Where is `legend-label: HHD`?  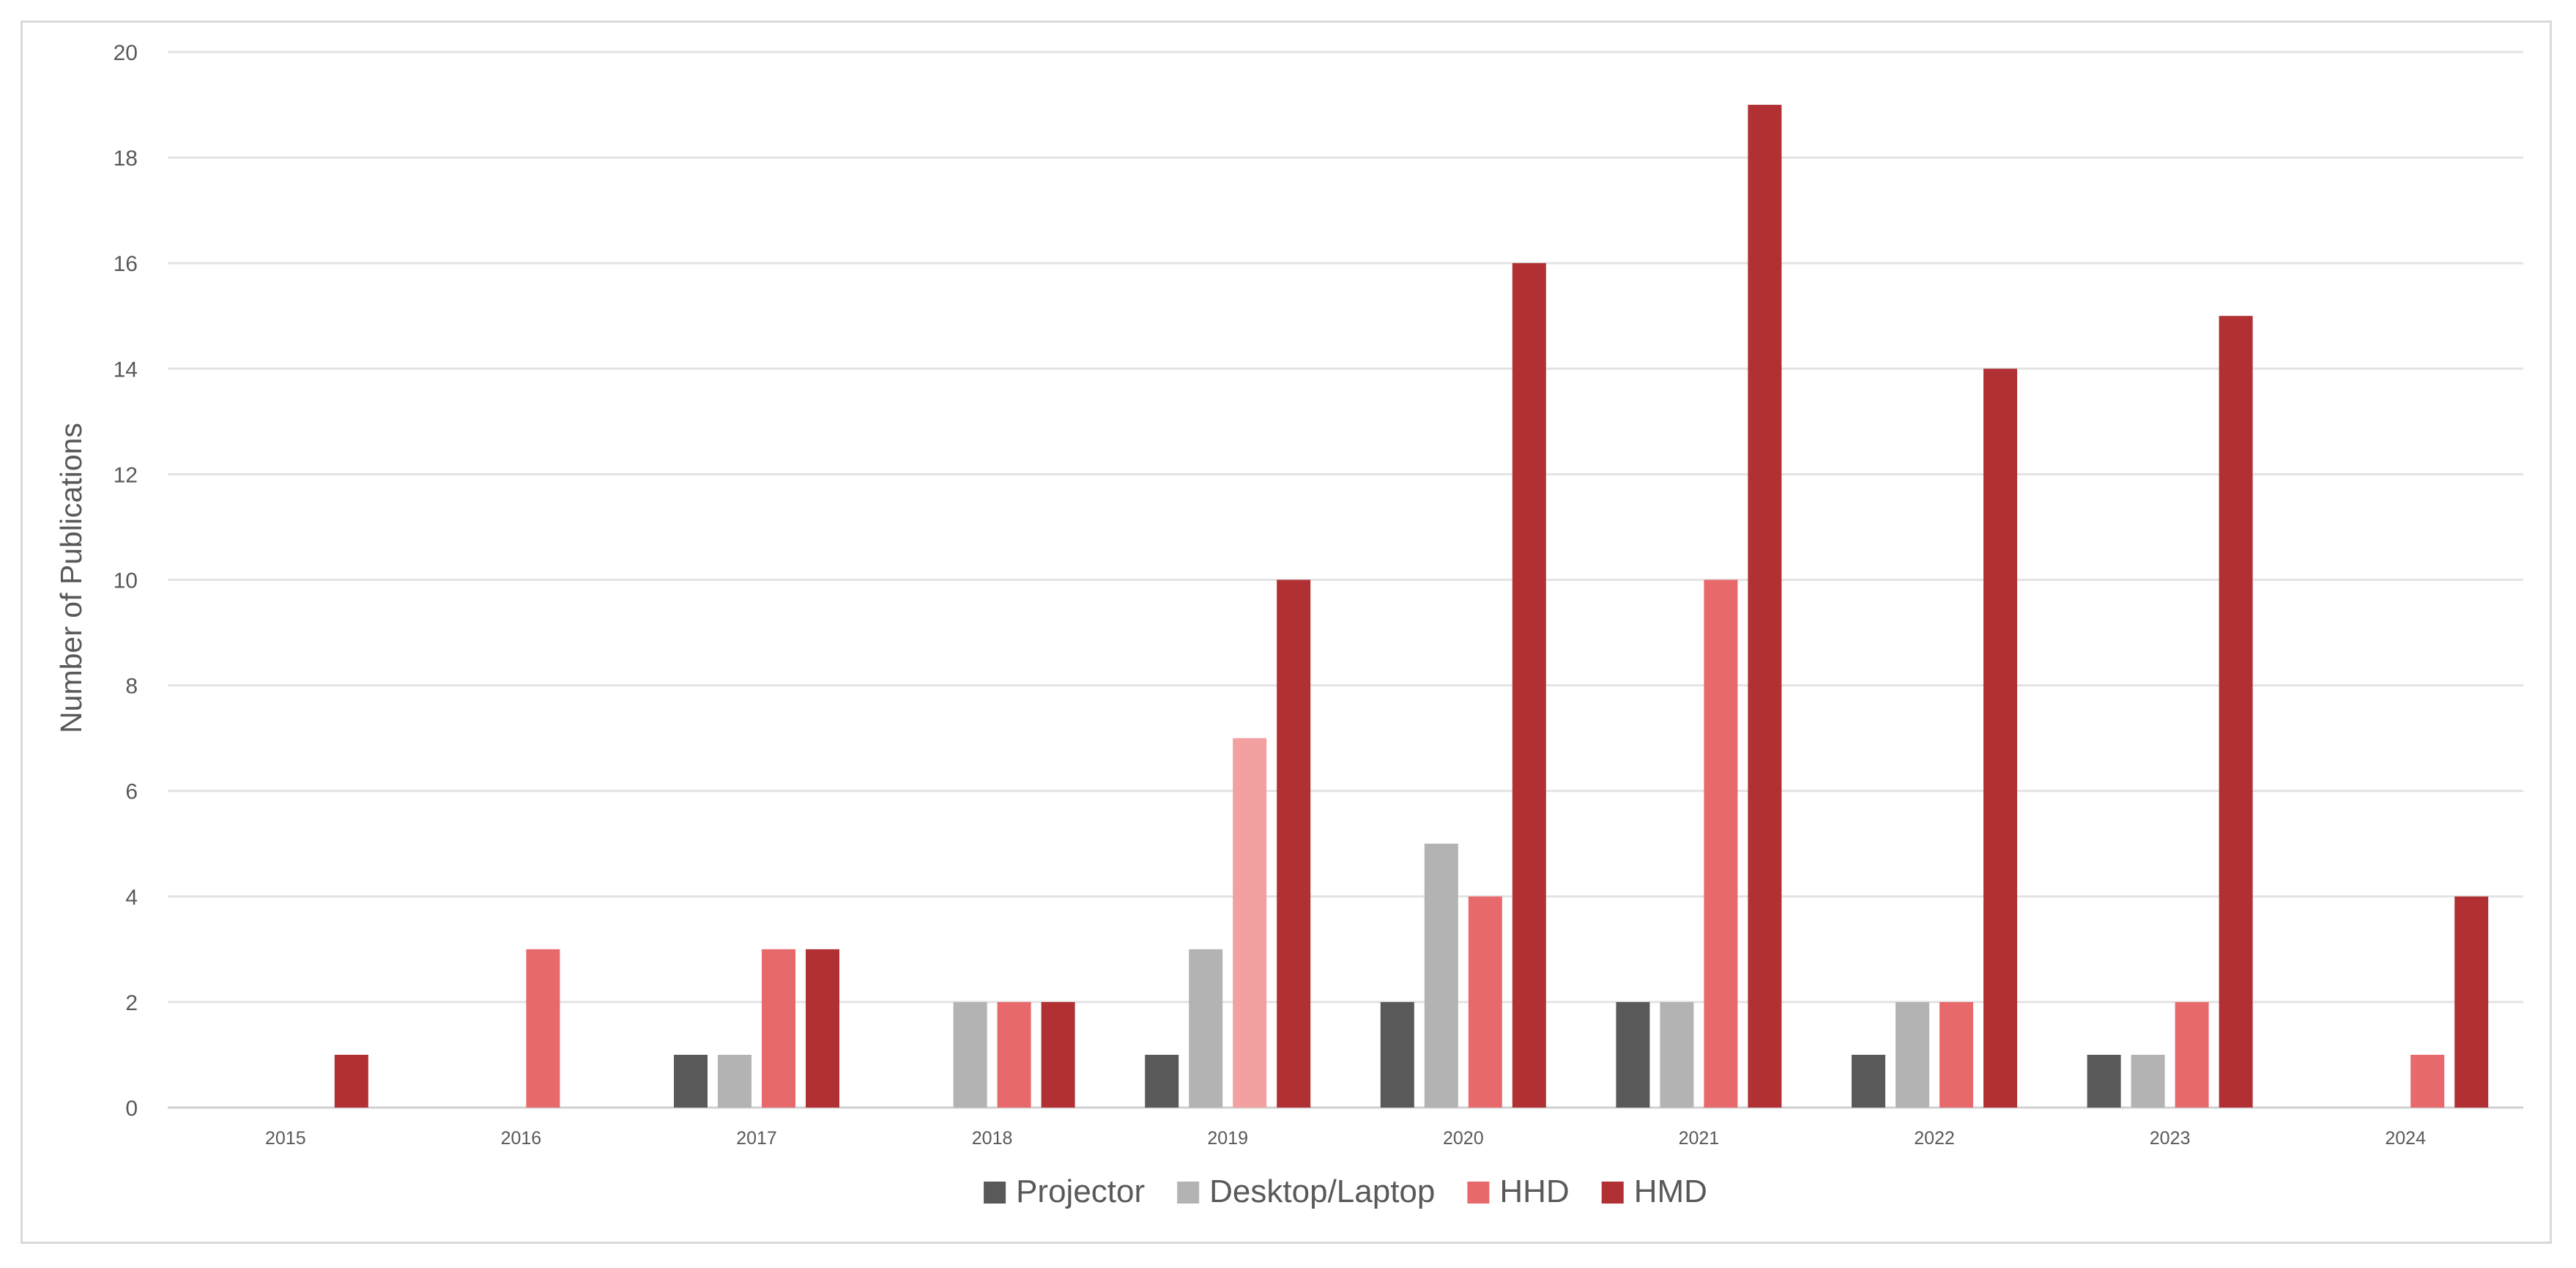 legend-label: HHD is located at coordinates (1534, 1191).